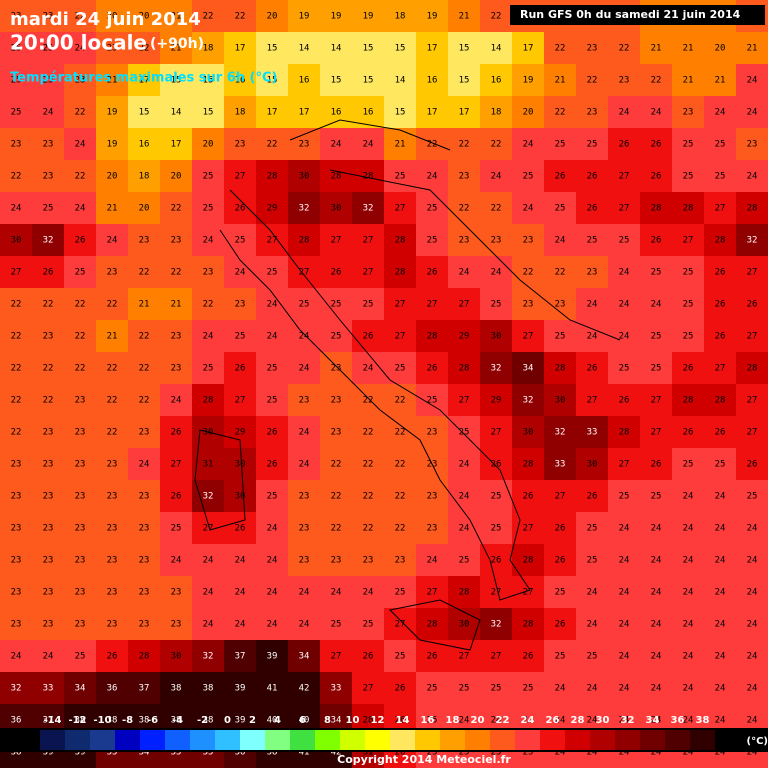 Image resolution: width=768 pixels, height=768 pixels. I want to click on temperature-value: 18, so click(144, 177).